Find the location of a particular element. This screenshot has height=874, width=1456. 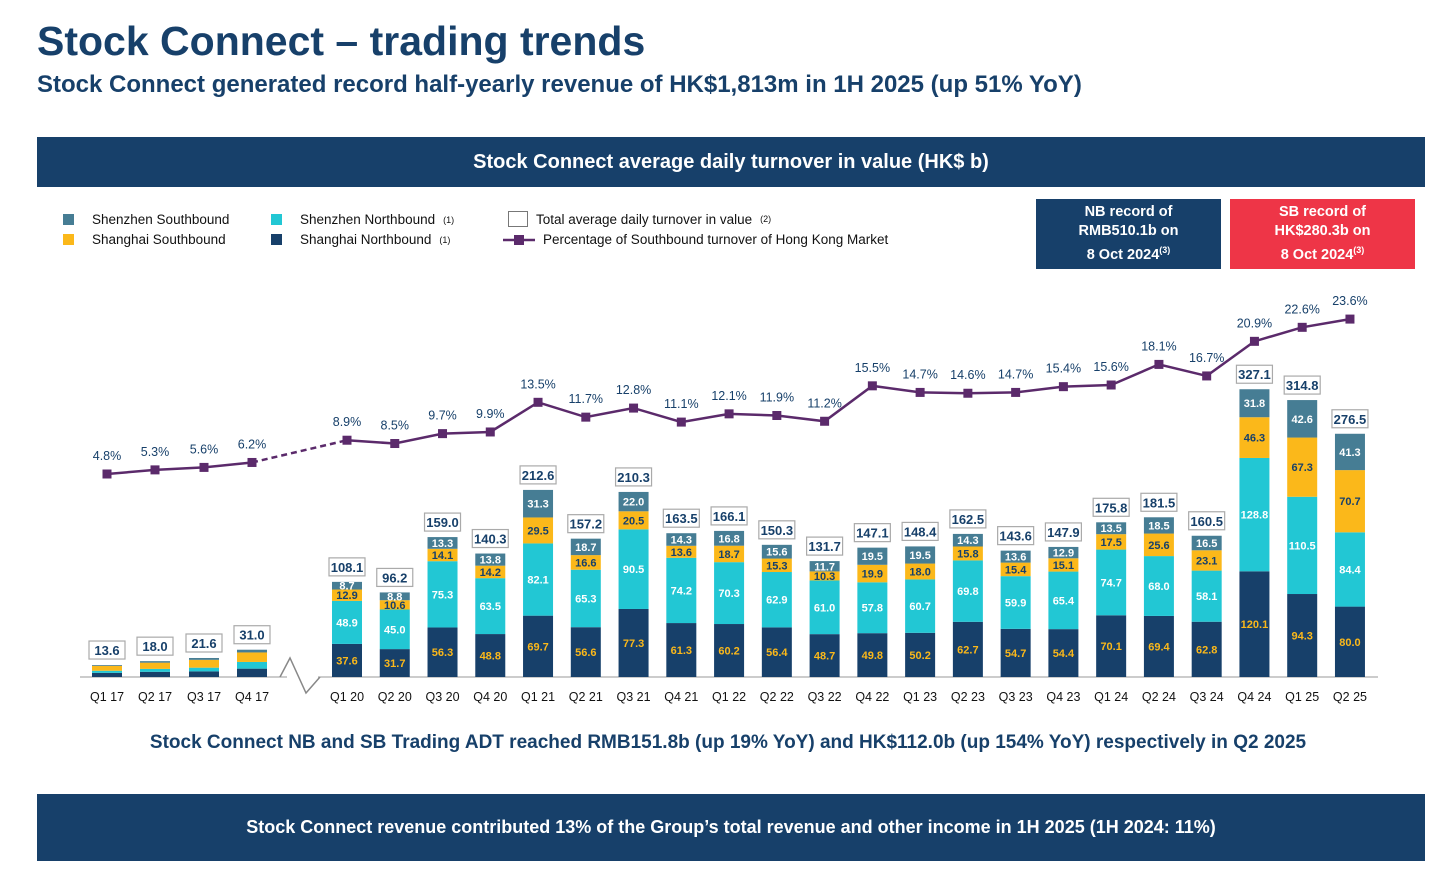

x-tick-label: Q2 21 is located at coordinates (586, 697).